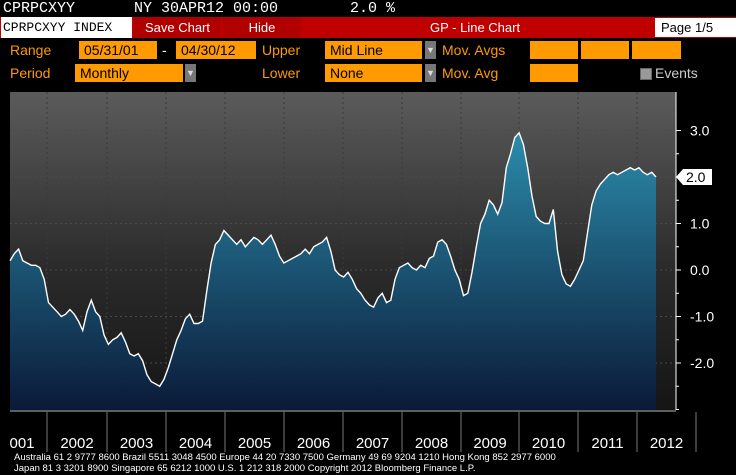 The width and height of the screenshot is (736, 475). I want to click on mov-avg-input, so click(554, 73).